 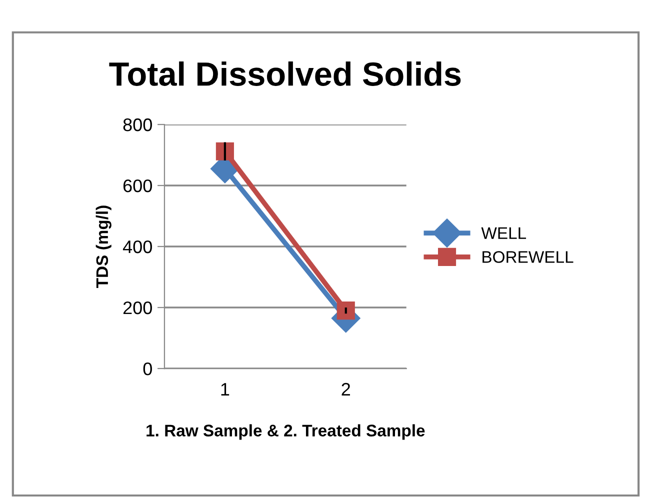 What do you see at coordinates (503, 233) in the screenshot?
I see `legend-label: WELL` at bounding box center [503, 233].